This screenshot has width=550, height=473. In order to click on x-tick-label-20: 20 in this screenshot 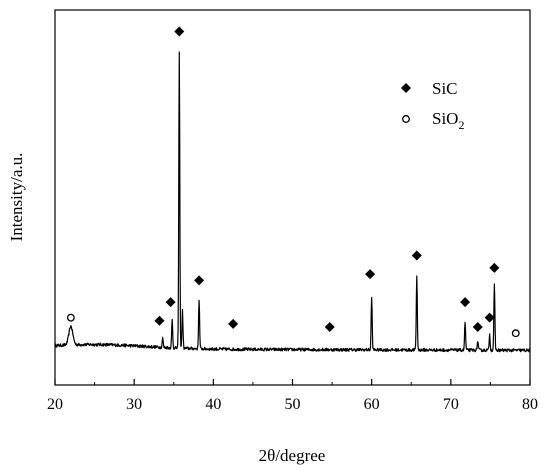, I will do `click(55, 404)`.